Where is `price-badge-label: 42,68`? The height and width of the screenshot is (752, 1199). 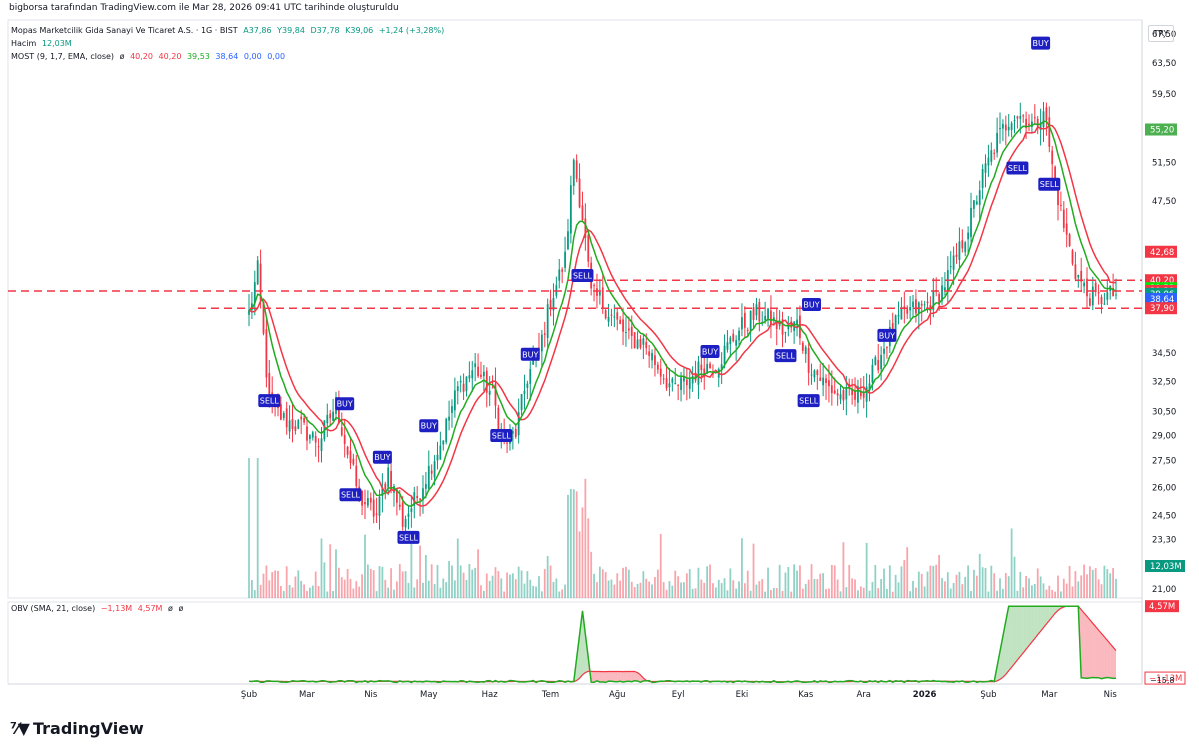 price-badge-label: 42,68 is located at coordinates (1162, 253).